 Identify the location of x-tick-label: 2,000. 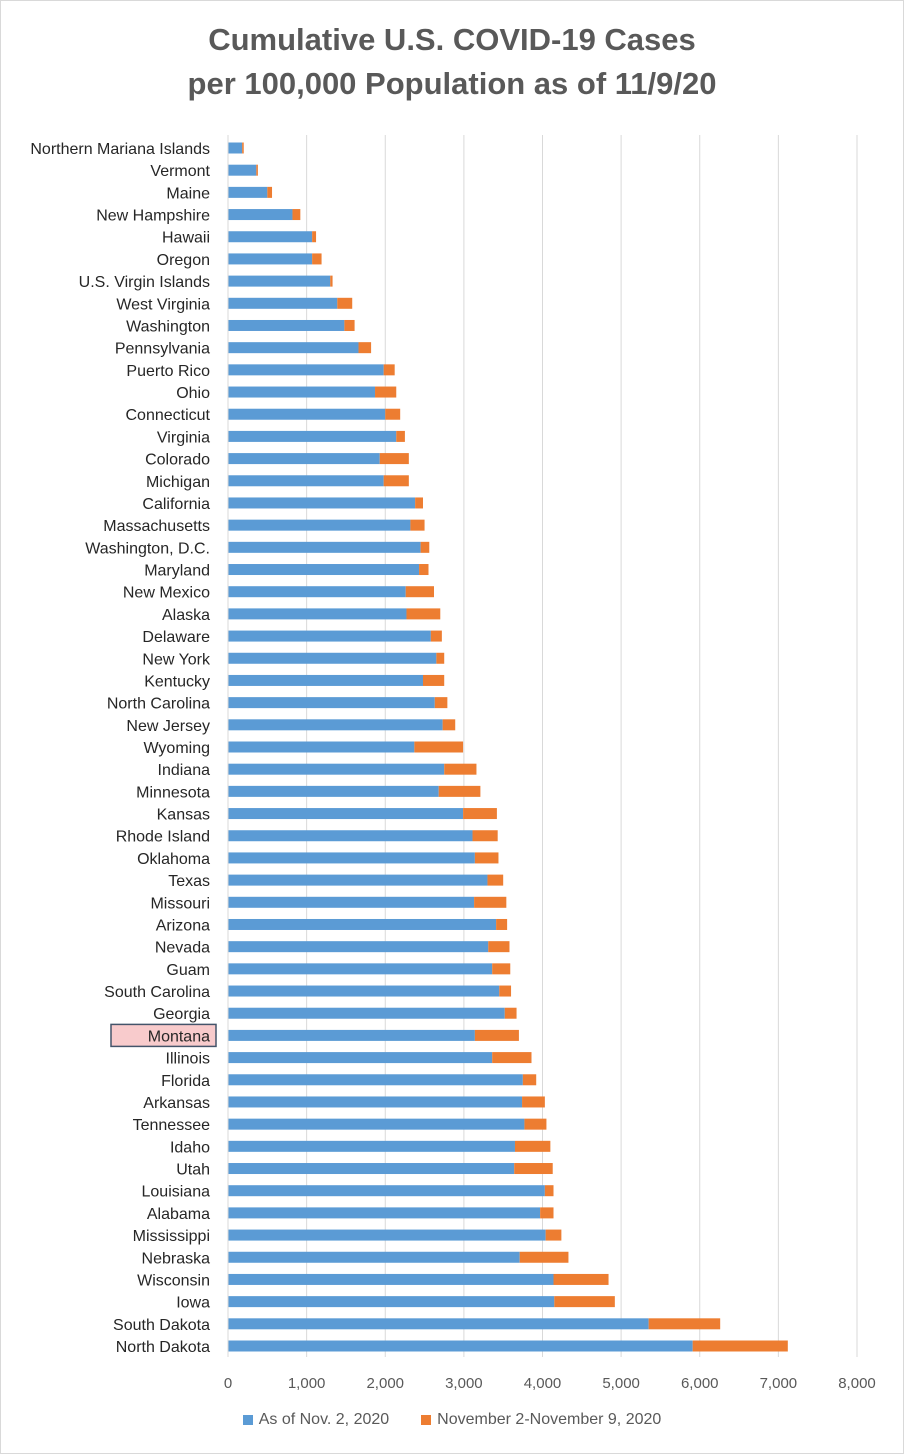
(385, 1383).